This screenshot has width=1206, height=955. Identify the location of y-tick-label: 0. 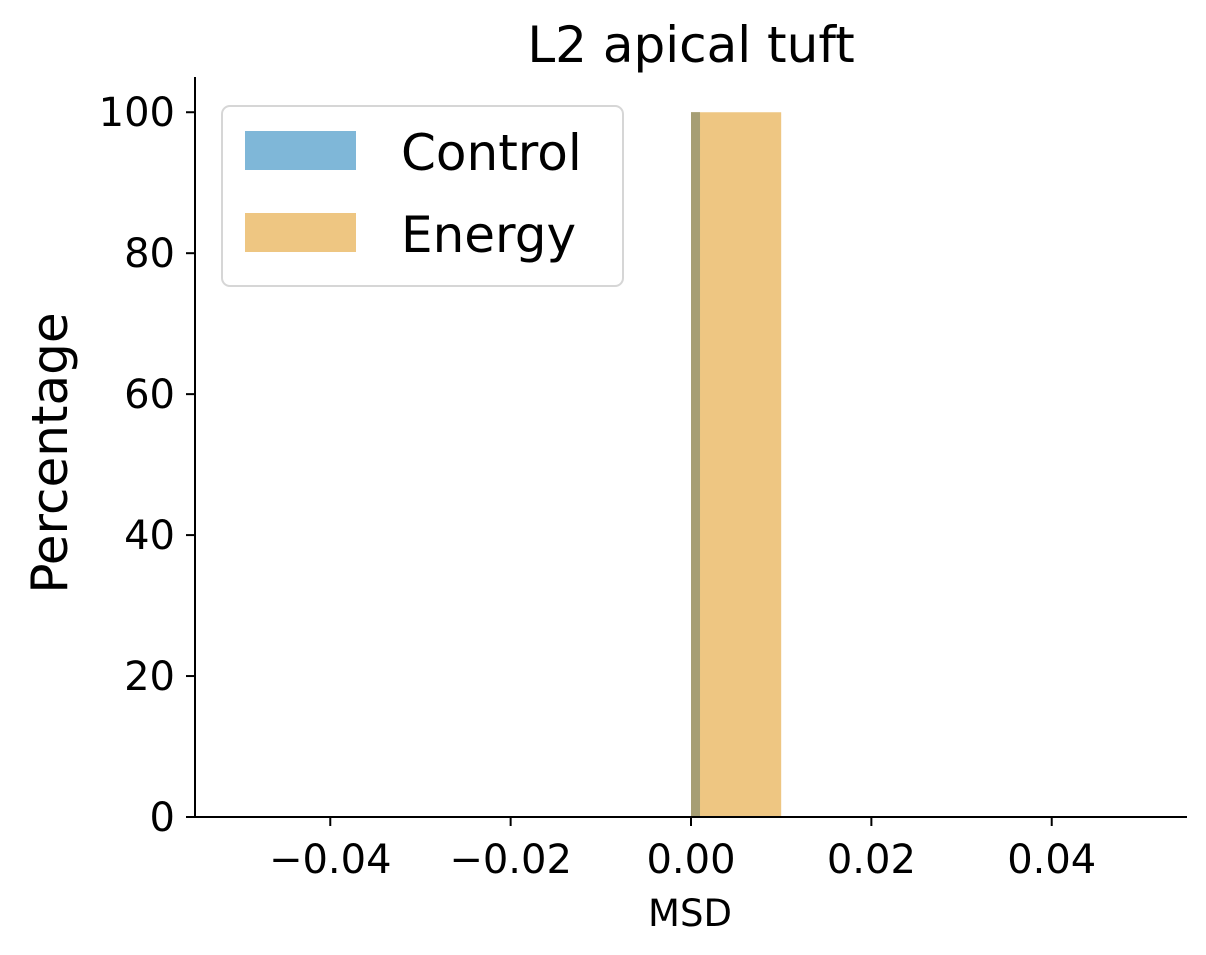
(162, 818).